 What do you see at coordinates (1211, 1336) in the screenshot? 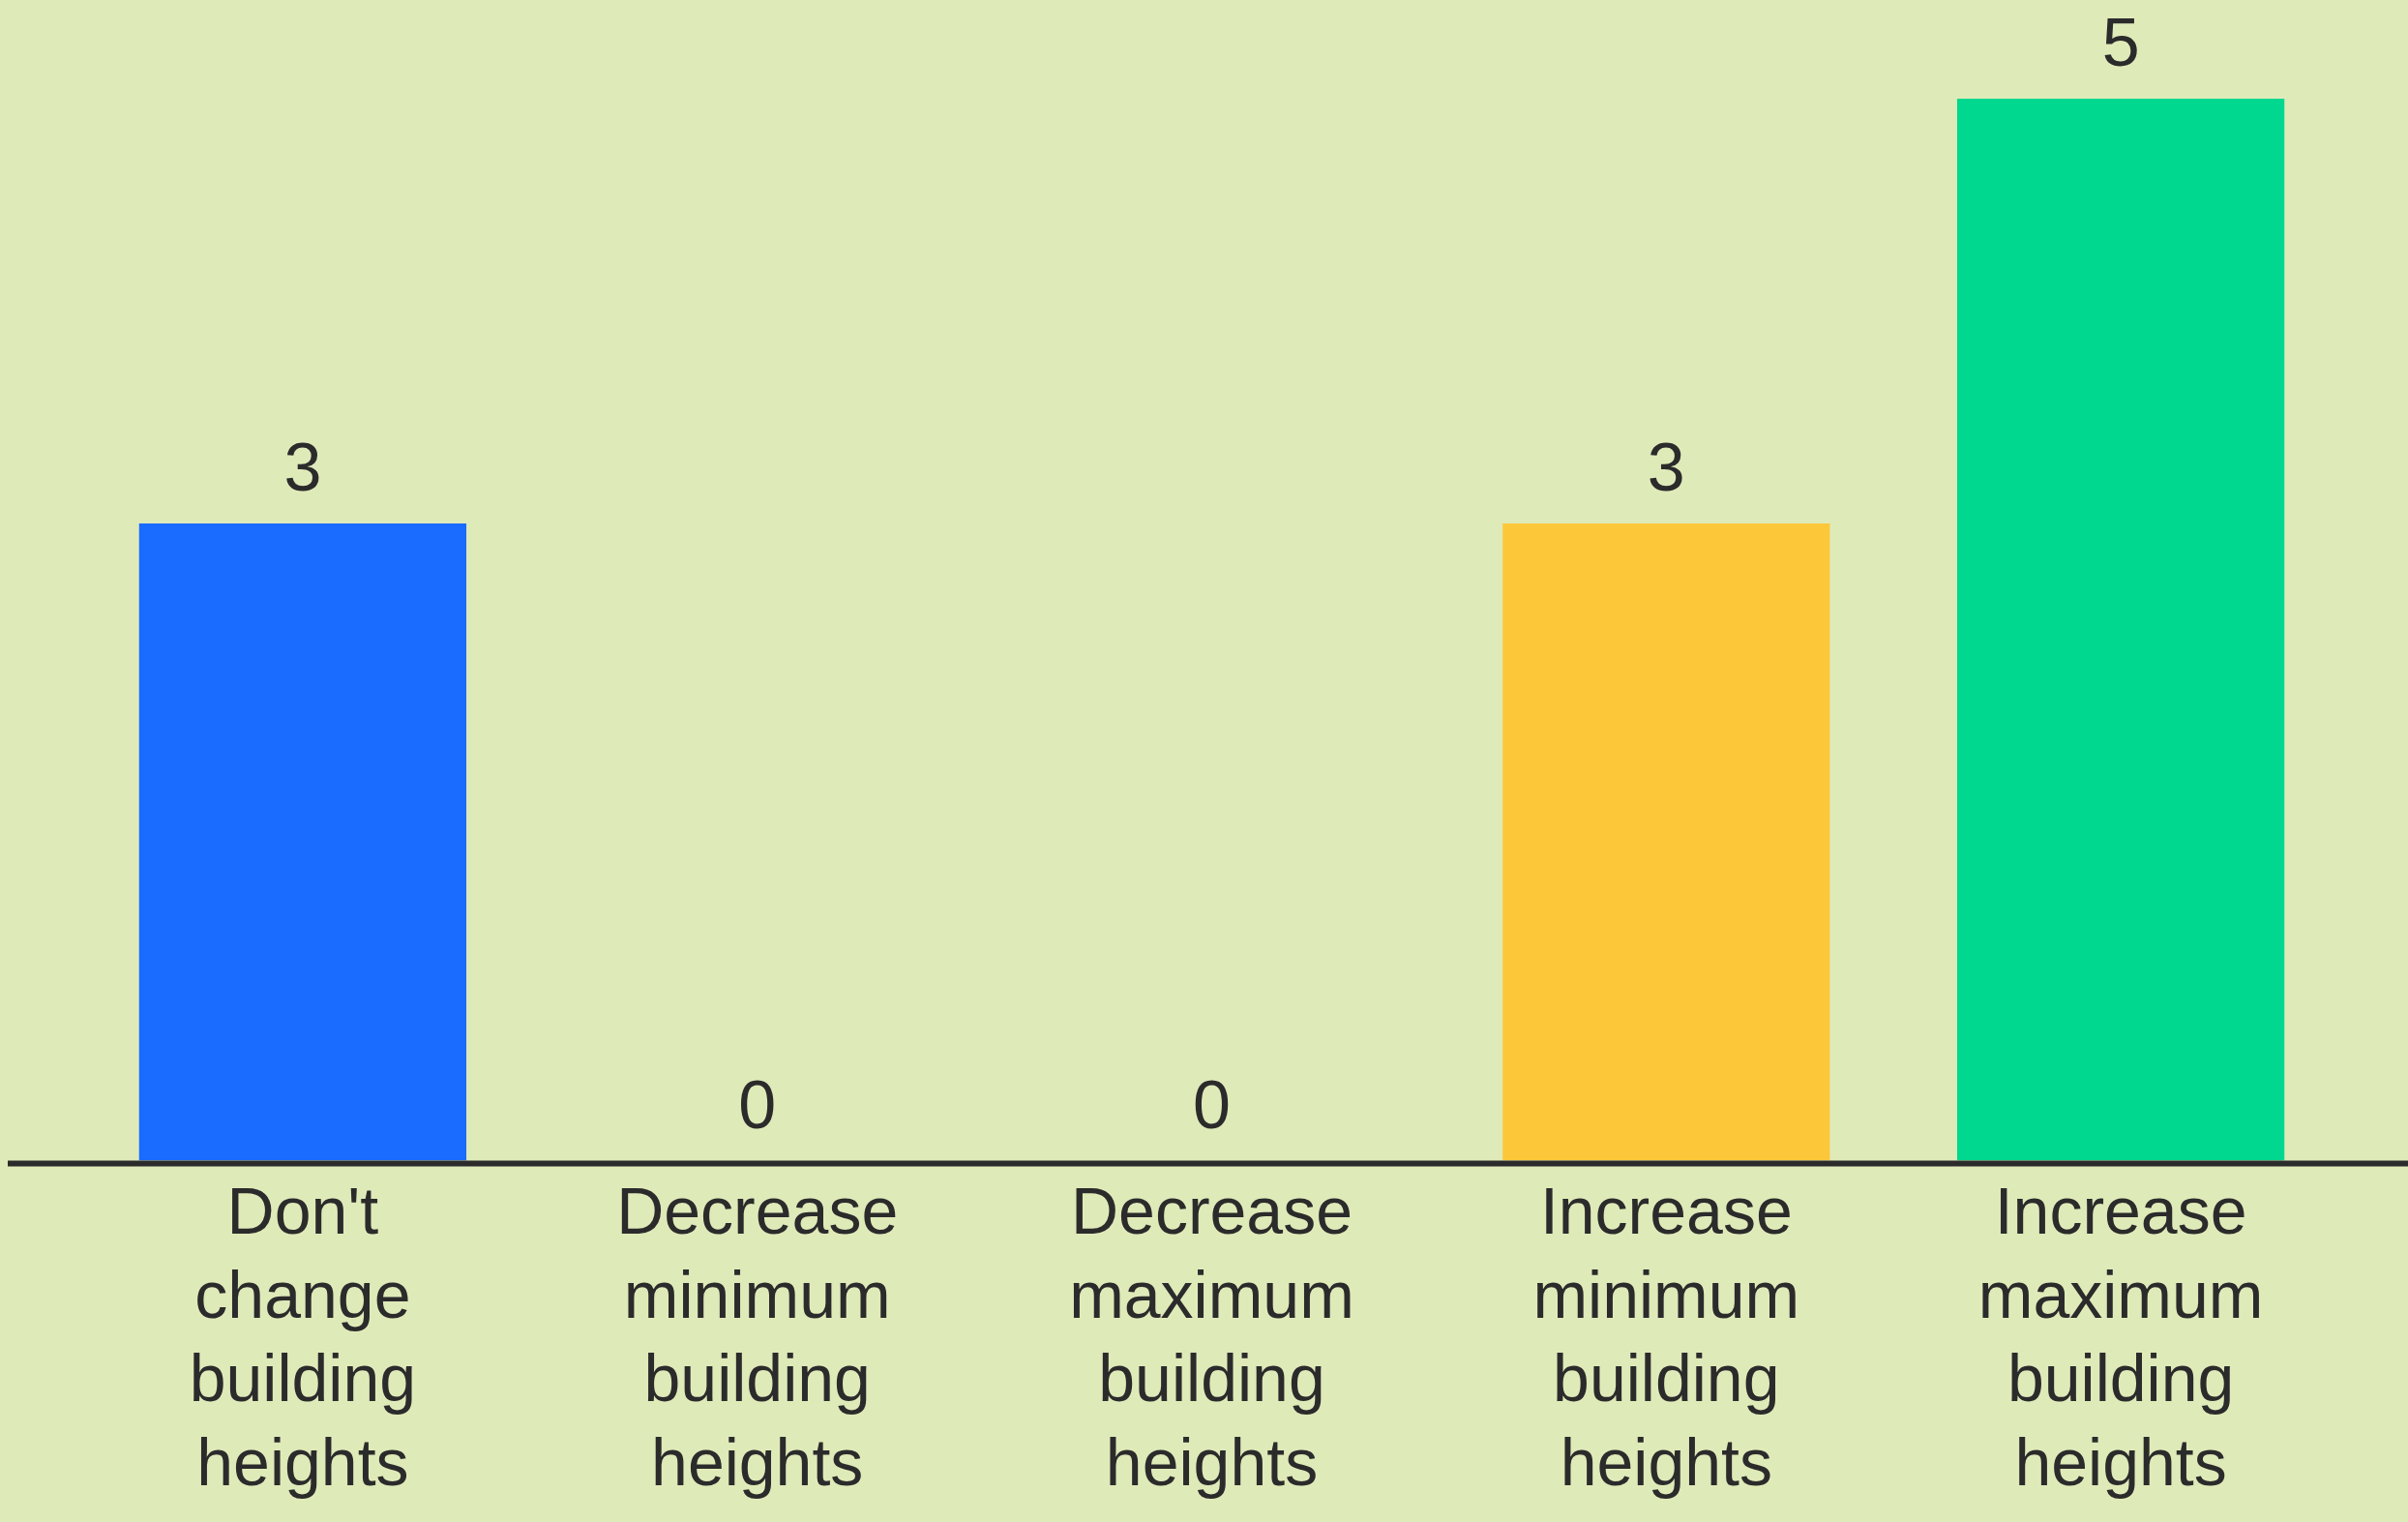
I see `x-tick-label: Decrease maximum building heights` at bounding box center [1211, 1336].